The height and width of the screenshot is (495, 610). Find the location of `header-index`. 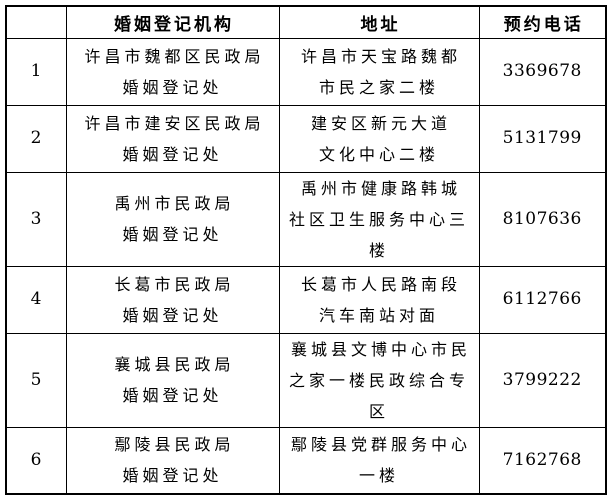

header-index is located at coordinates (36, 22).